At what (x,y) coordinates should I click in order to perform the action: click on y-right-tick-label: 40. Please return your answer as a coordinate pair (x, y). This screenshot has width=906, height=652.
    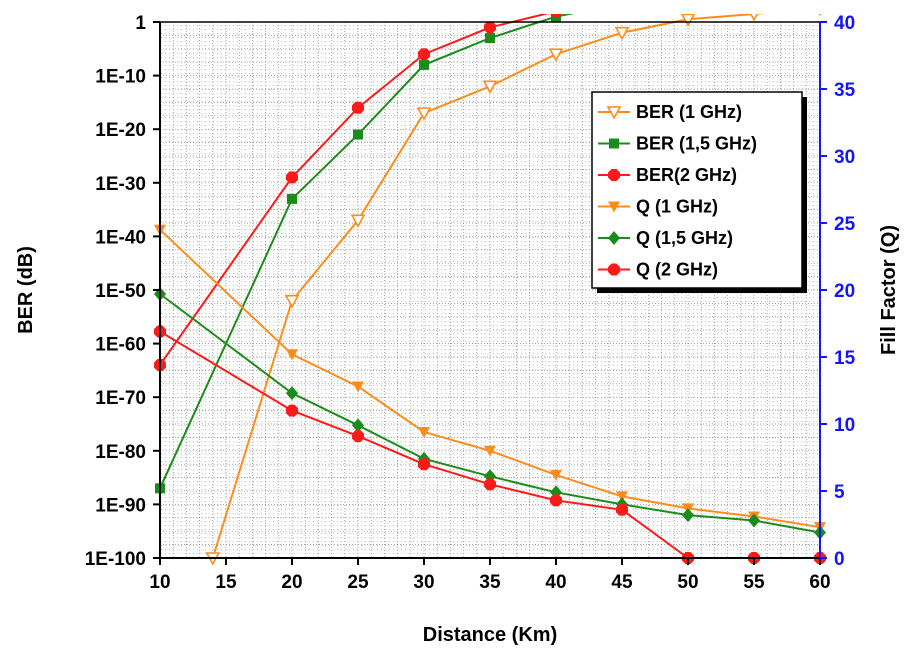
    Looking at the image, I should click on (844, 23).